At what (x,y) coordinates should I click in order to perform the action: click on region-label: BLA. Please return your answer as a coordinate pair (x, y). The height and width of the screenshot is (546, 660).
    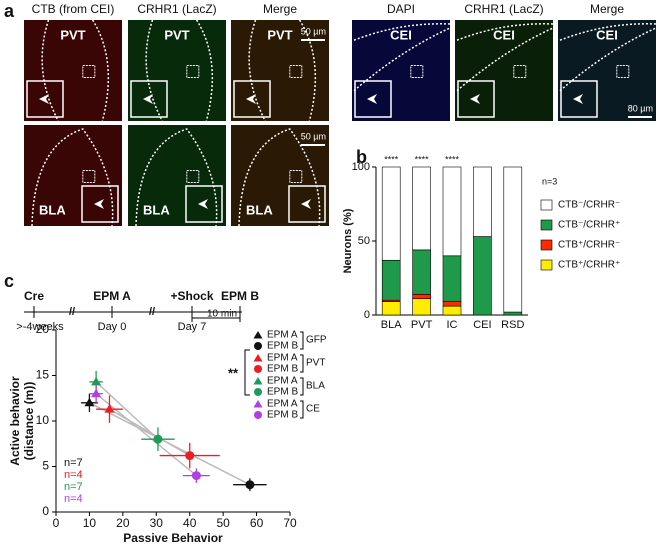
    Looking at the image, I should click on (259, 209).